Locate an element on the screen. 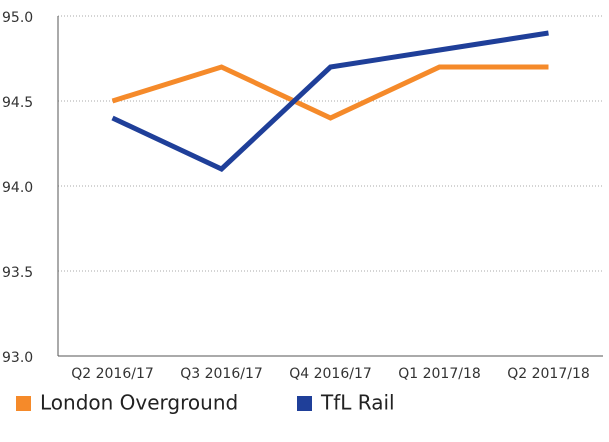 This screenshot has width=609, height=442. y-tick-label: 94.5 is located at coordinates (17, 103).